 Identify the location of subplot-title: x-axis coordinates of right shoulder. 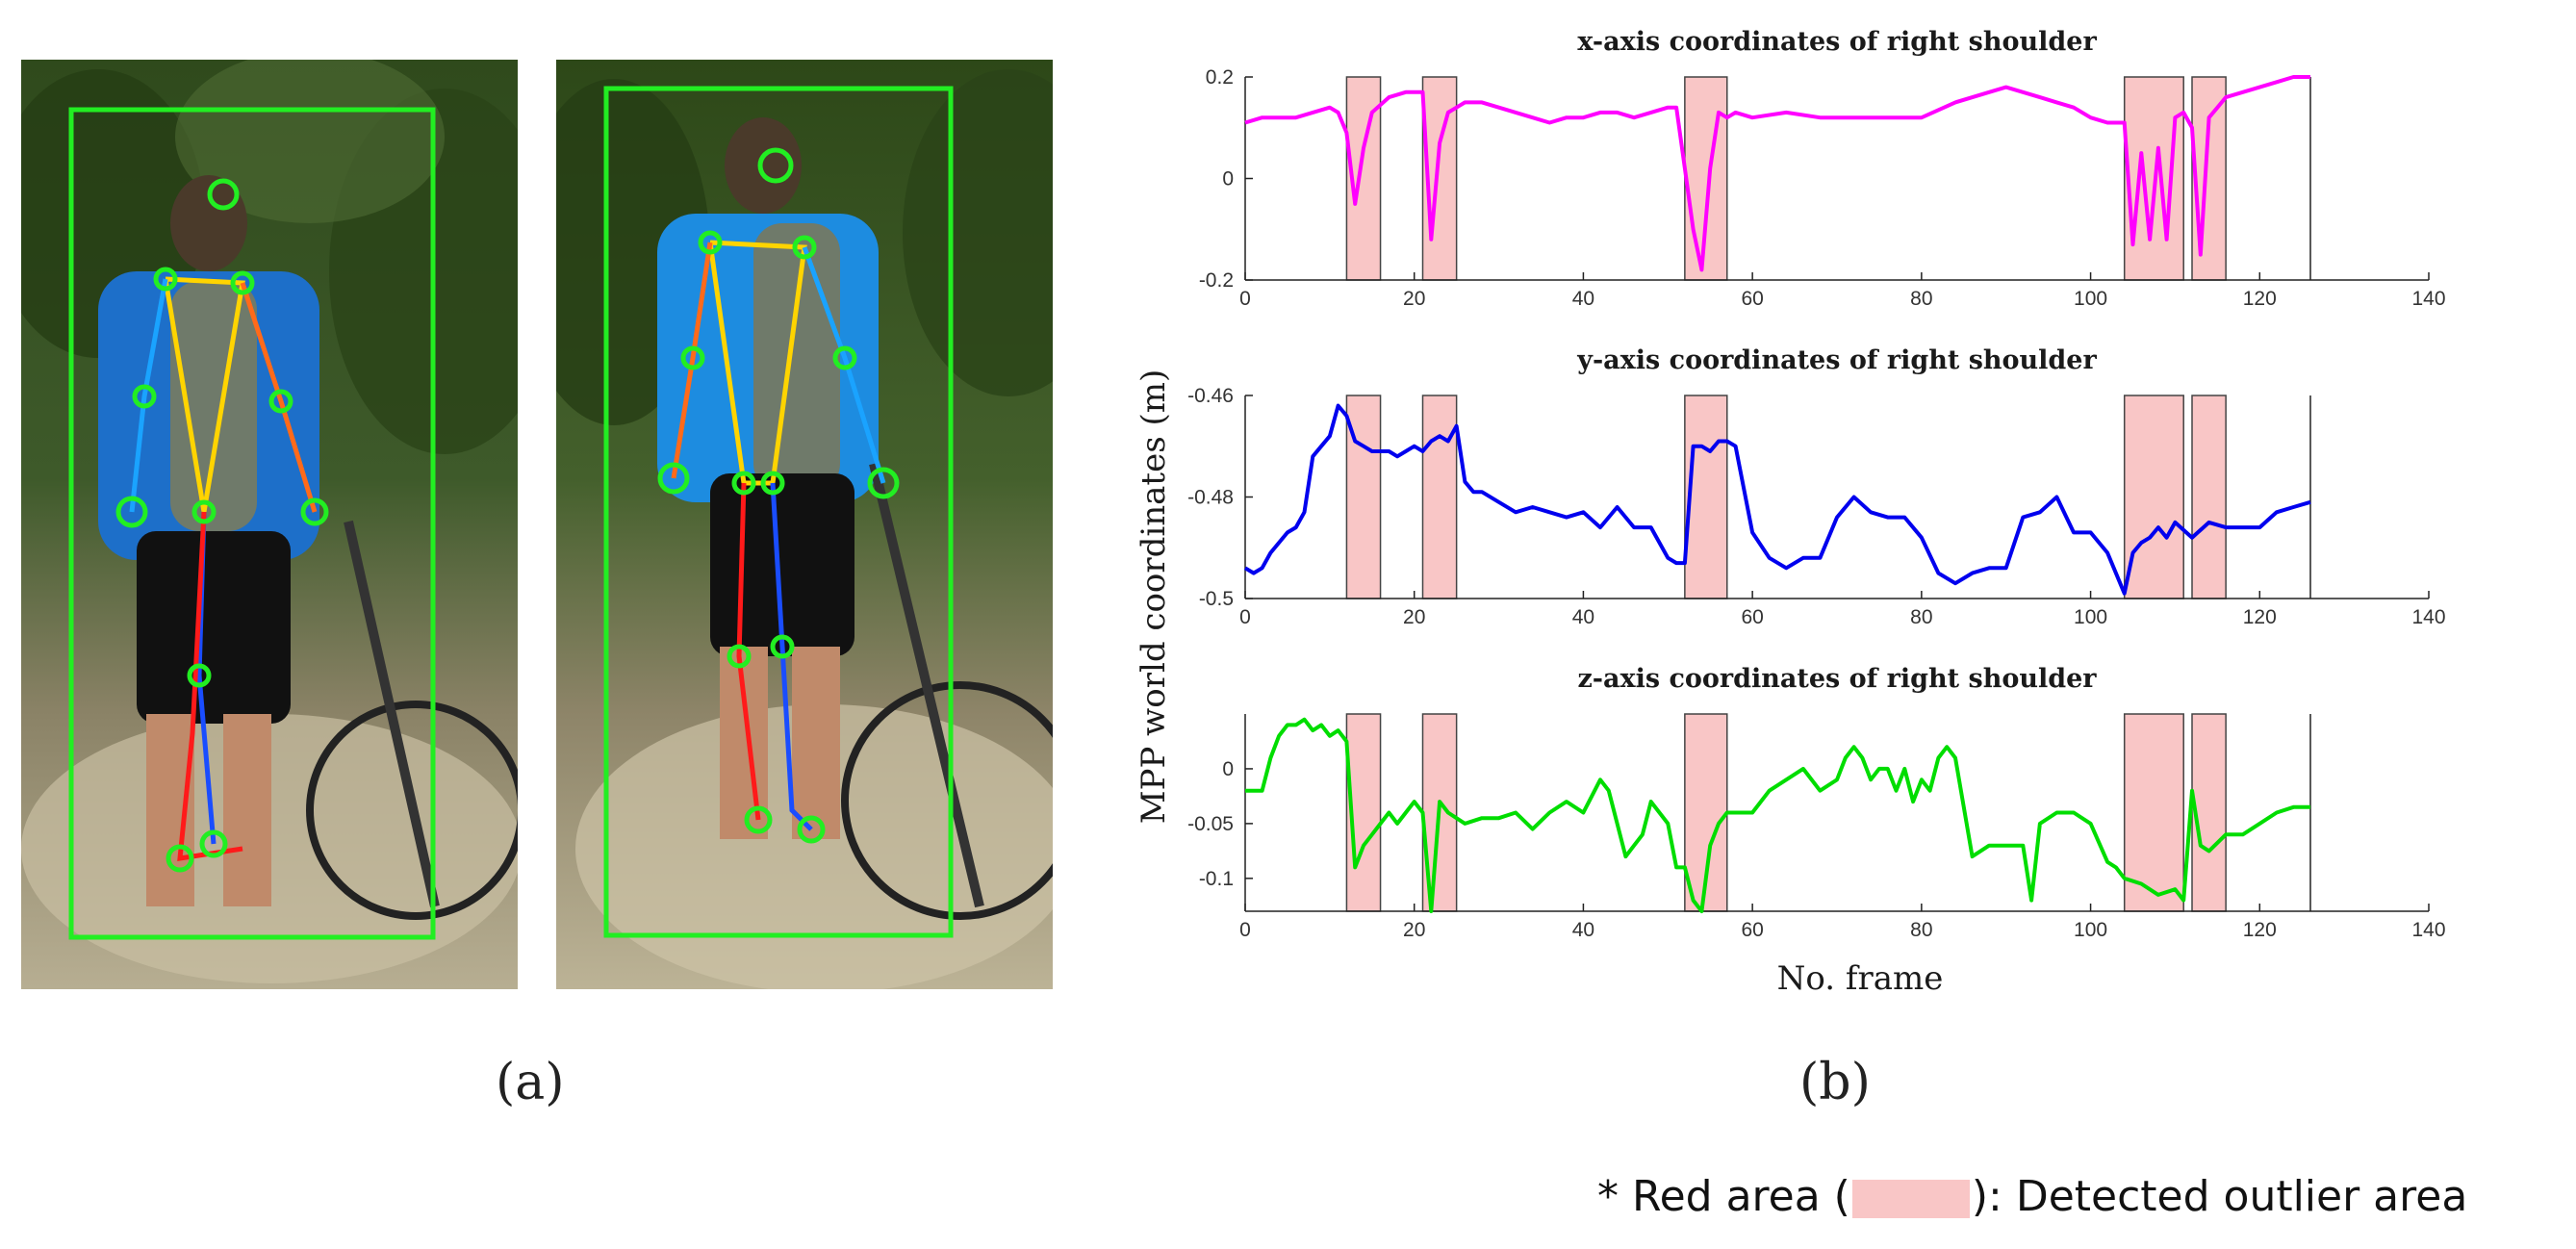
(1837, 42).